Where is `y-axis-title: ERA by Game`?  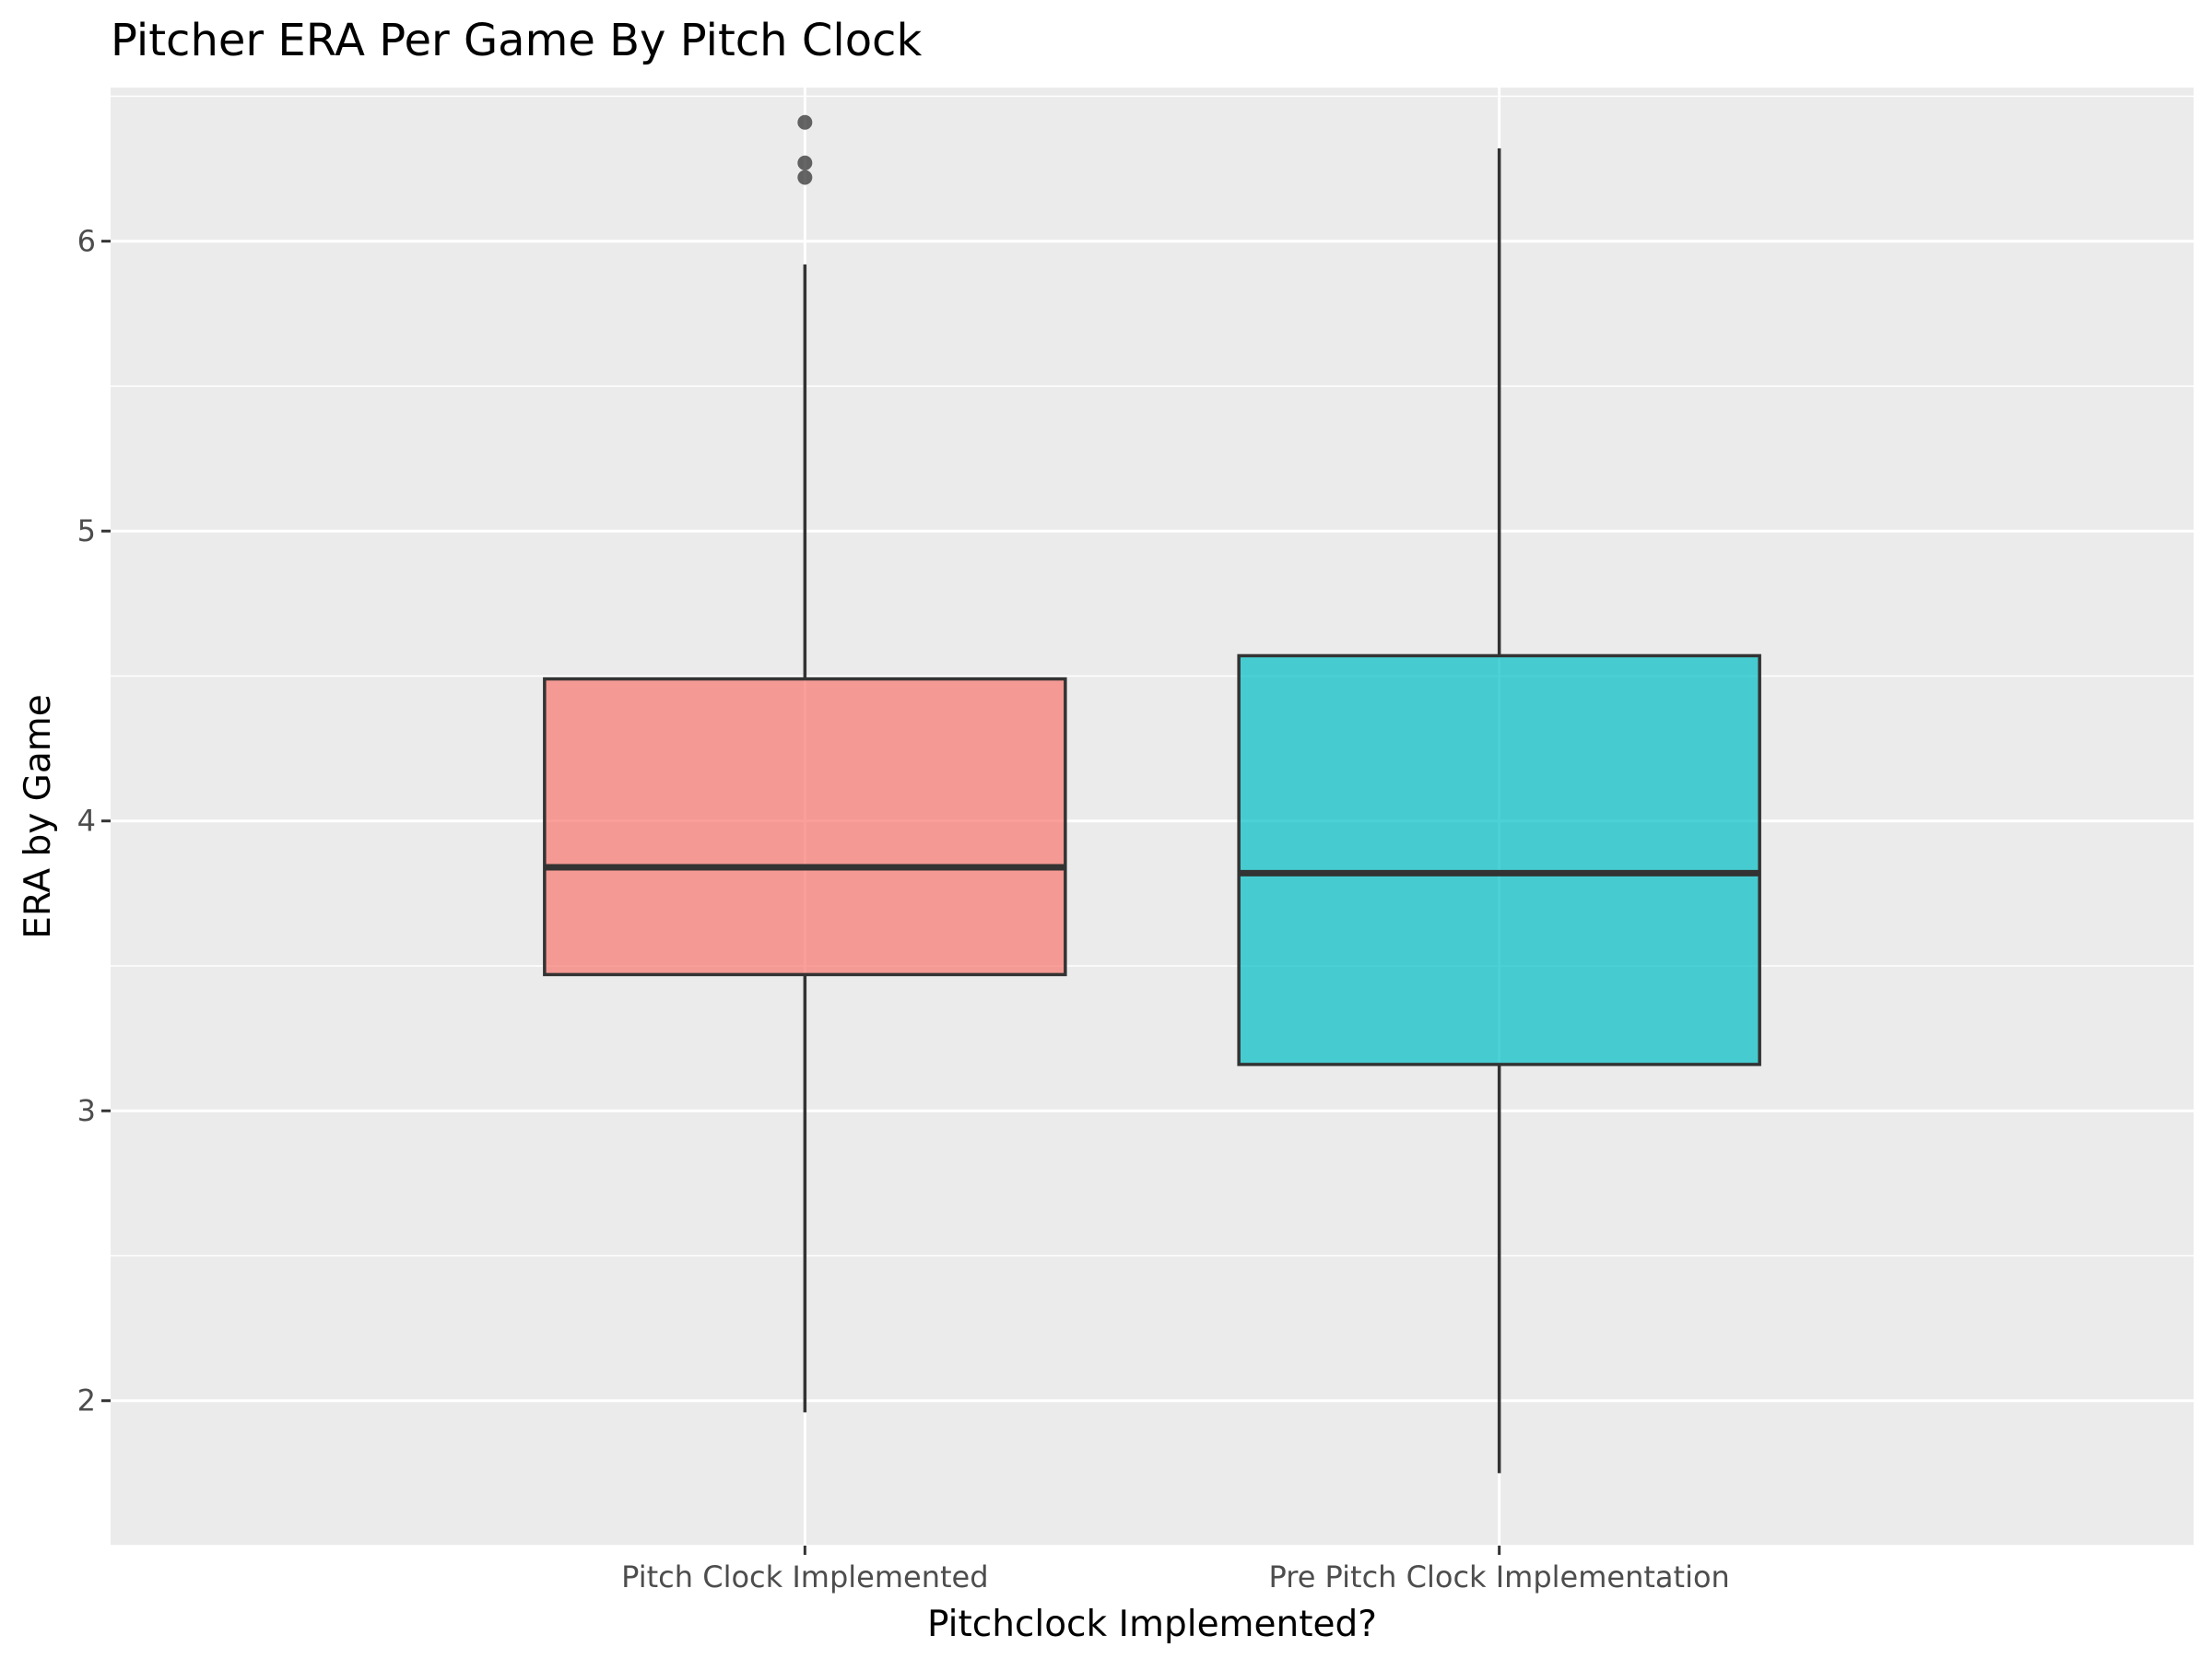 y-axis-title: ERA by Game is located at coordinates (38, 816).